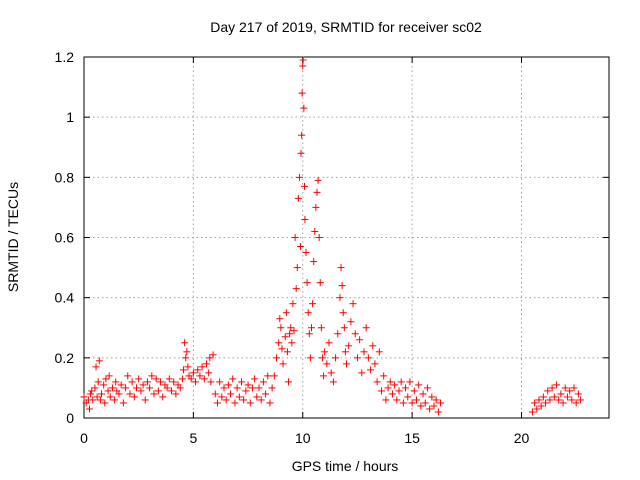  I want to click on y-tick-label-1: 0.2, so click(65, 358).